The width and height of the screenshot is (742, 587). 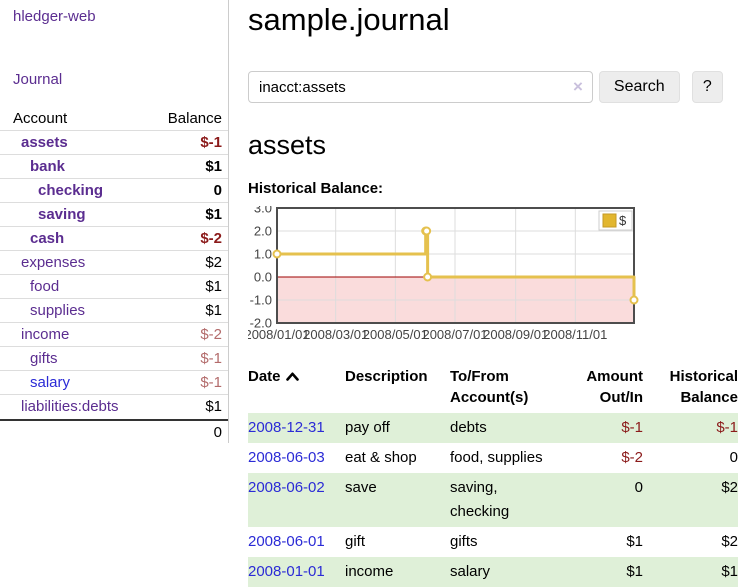 What do you see at coordinates (71, 190) in the screenshot?
I see `account-link: checking` at bounding box center [71, 190].